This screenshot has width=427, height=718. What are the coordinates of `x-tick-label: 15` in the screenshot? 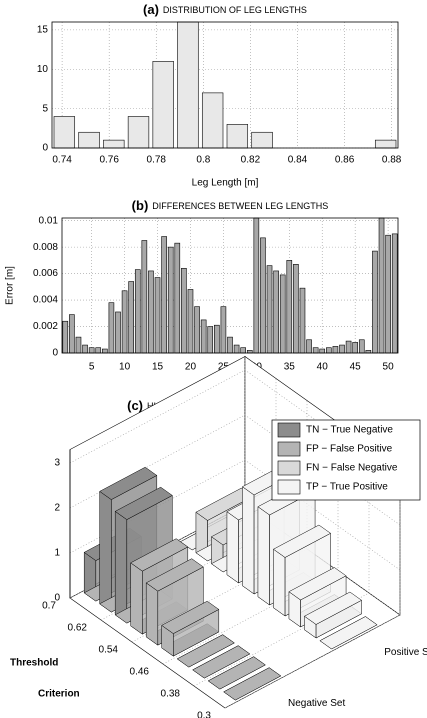 It's located at (158, 367).